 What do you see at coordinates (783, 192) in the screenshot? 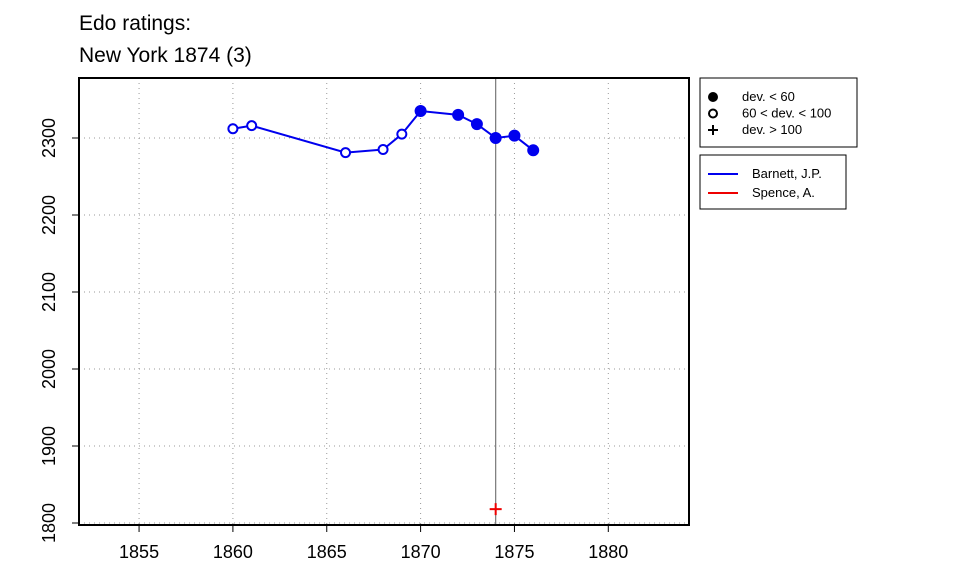
I see `legend-label: Spence, A.` at bounding box center [783, 192].